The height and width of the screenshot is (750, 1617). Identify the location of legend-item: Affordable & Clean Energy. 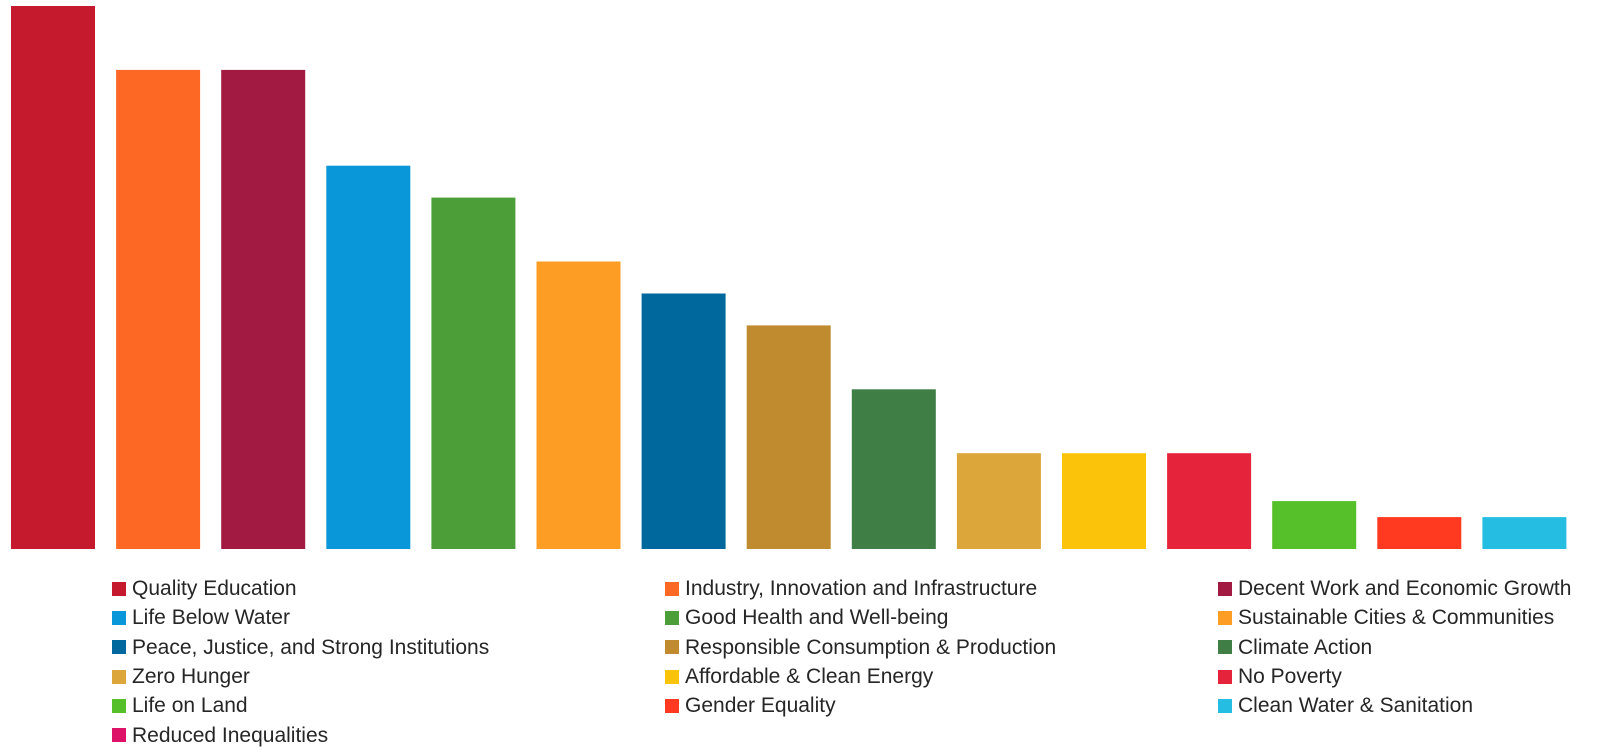
(941, 676).